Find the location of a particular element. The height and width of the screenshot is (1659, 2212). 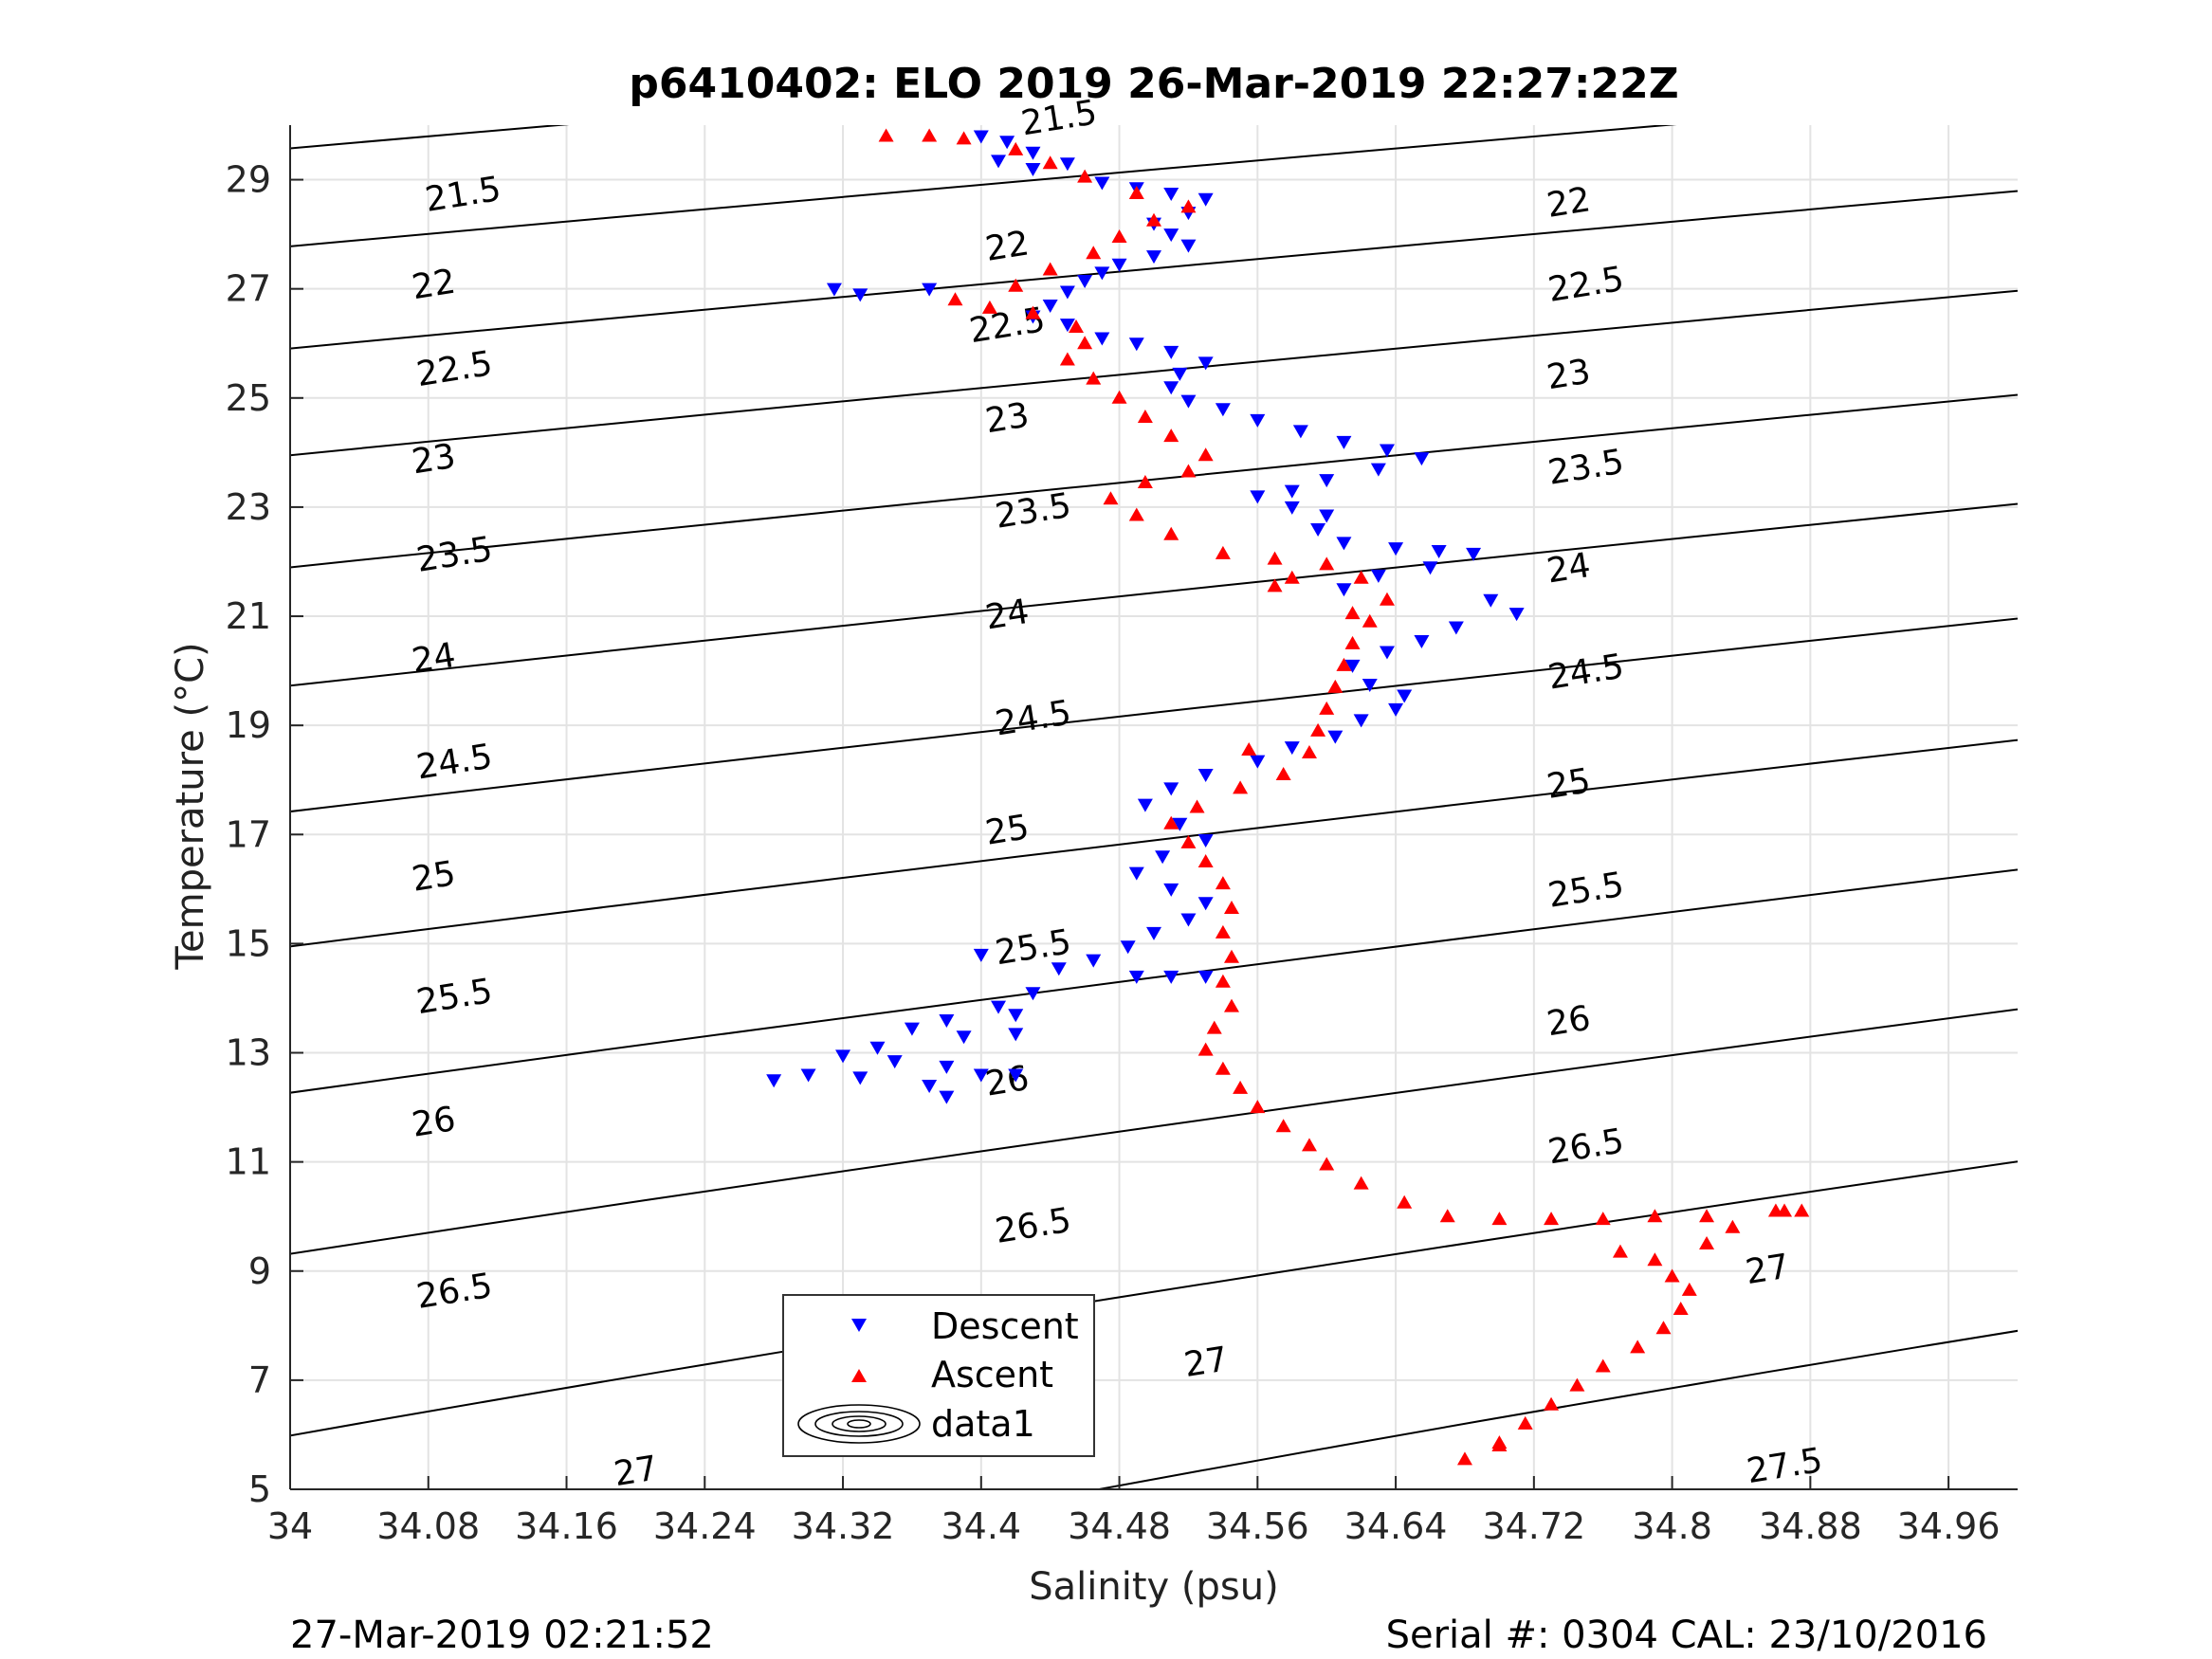

y-tick-label: 27 is located at coordinates (248, 289).